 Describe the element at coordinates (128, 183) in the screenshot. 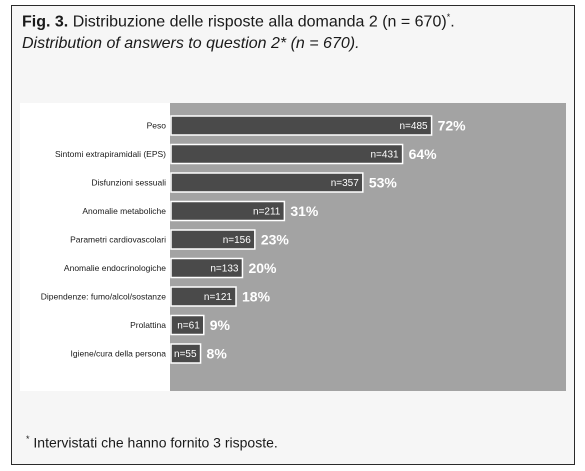

I see `category-label: Disfunzioni sessuali` at that location.